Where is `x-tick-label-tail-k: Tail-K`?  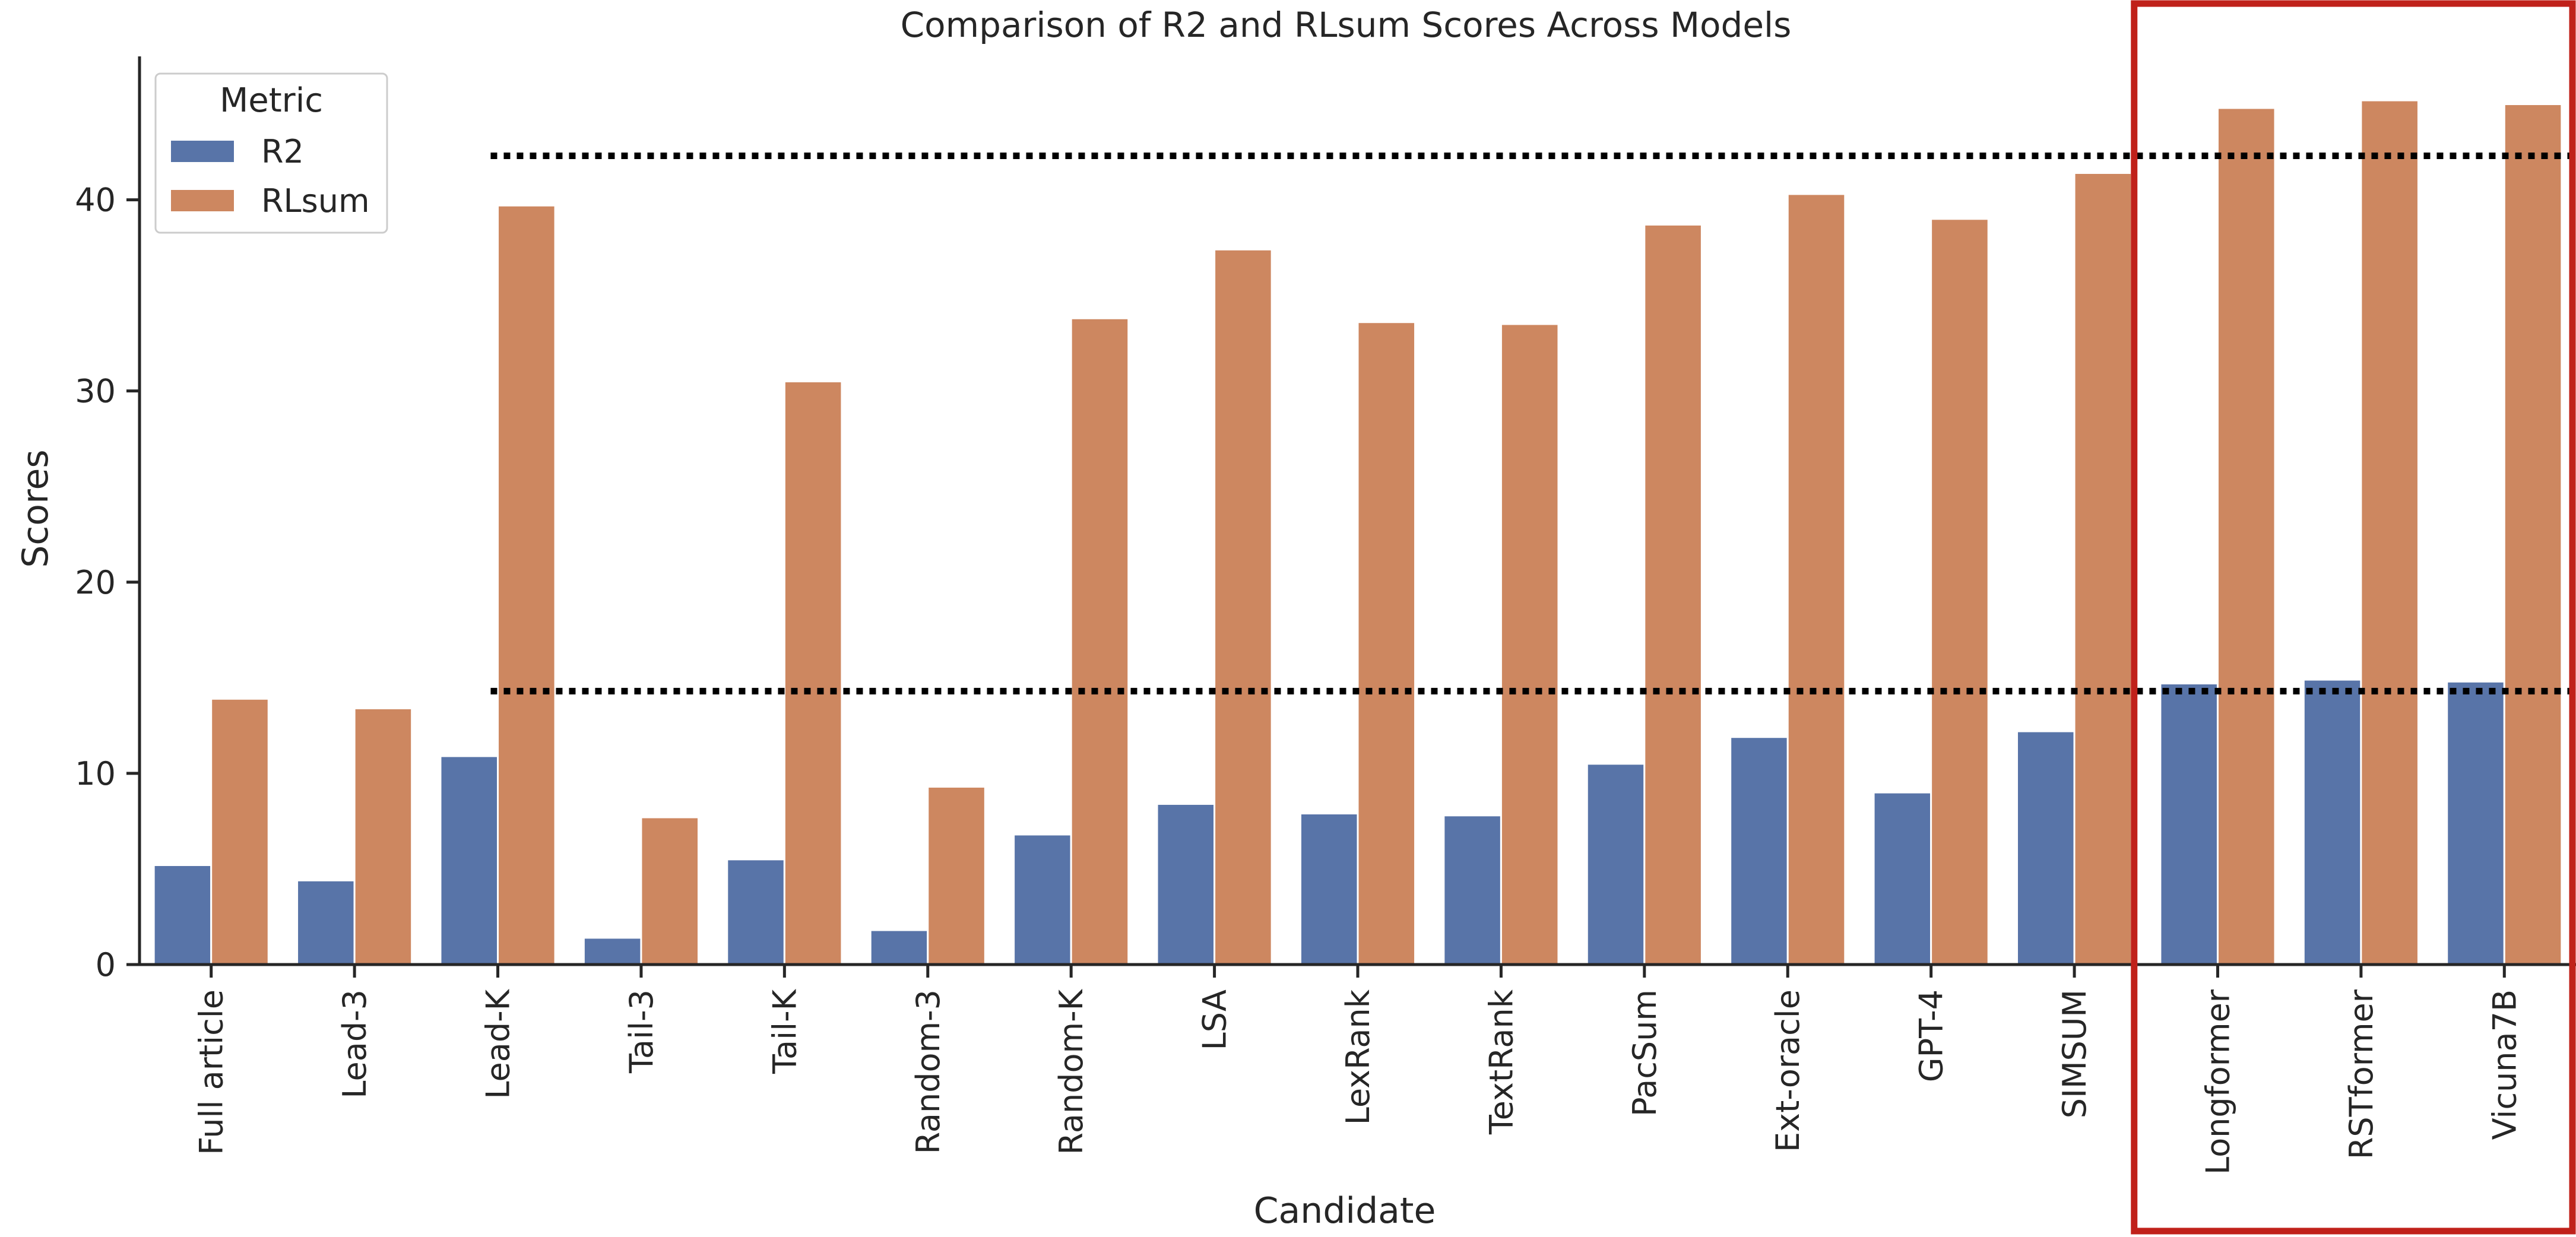
x-tick-label-tail-k: Tail-K is located at coordinates (785, 1031).